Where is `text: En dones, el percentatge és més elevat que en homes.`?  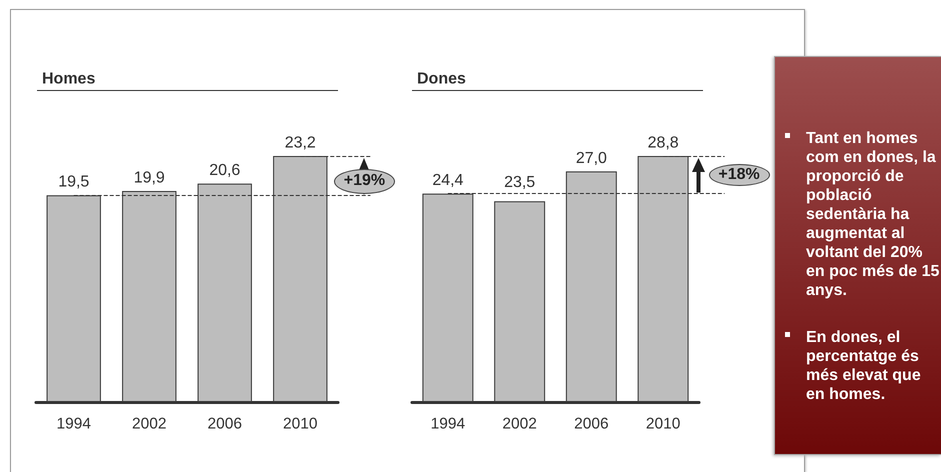
text: En dones, el percentatge és més elevat que en homes. is located at coordinates (863, 366).